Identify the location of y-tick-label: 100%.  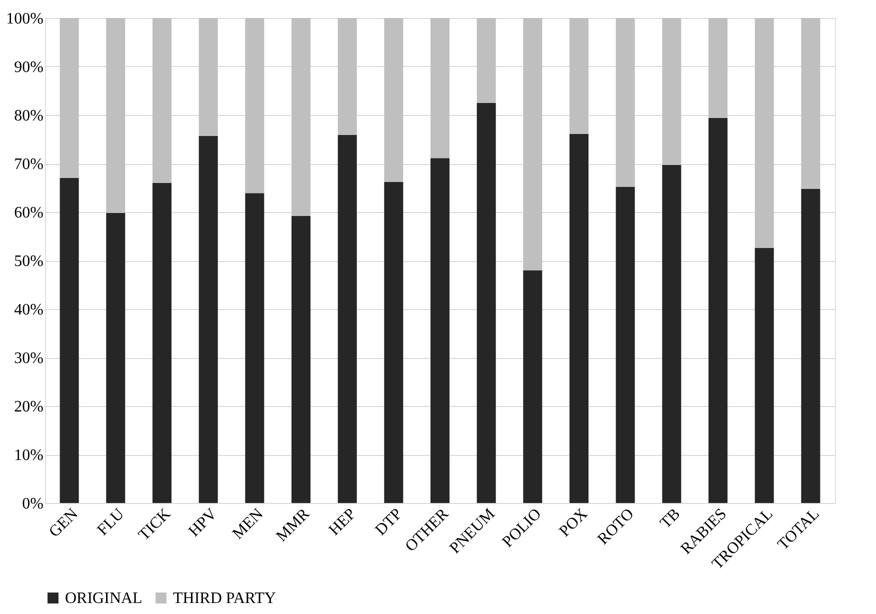
(25, 19).